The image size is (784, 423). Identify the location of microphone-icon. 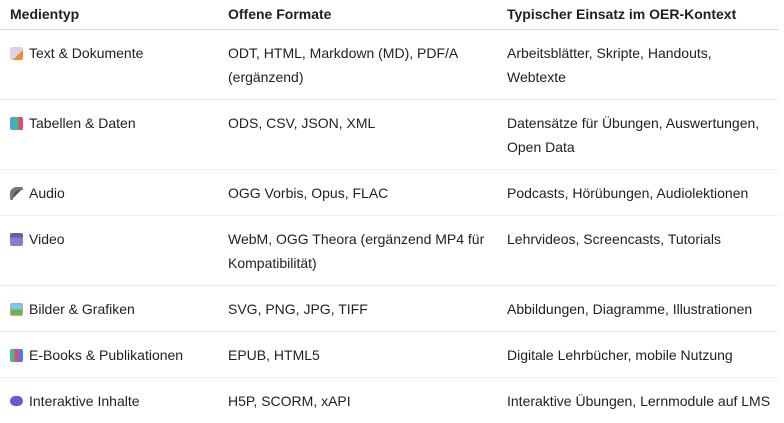
(16, 193).